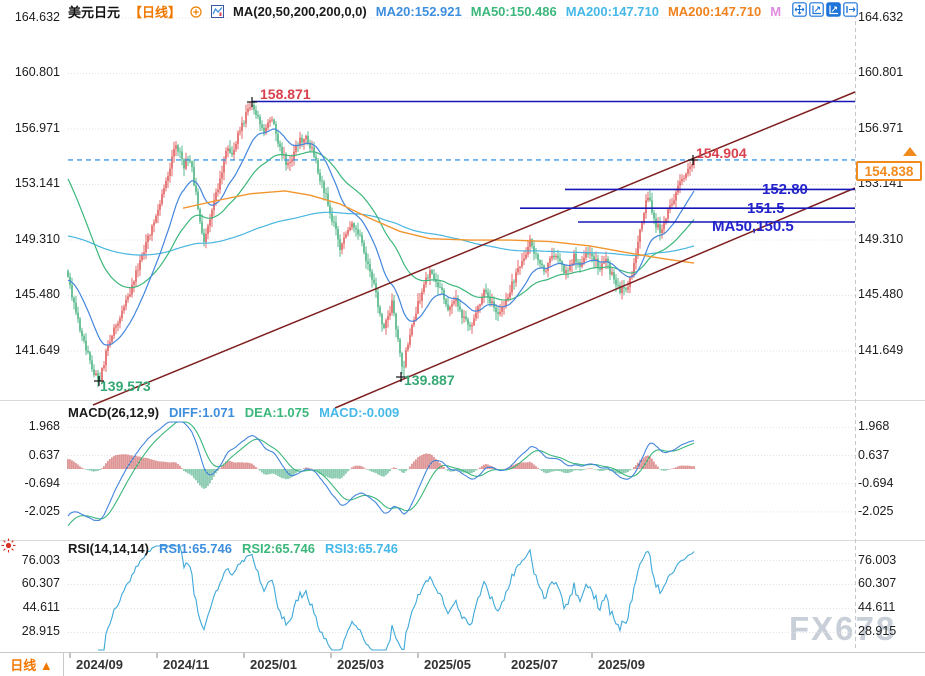 This screenshot has width=925, height=676. What do you see at coordinates (331, 655) in the screenshot?
I see `date-axis-ticks` at bounding box center [331, 655].